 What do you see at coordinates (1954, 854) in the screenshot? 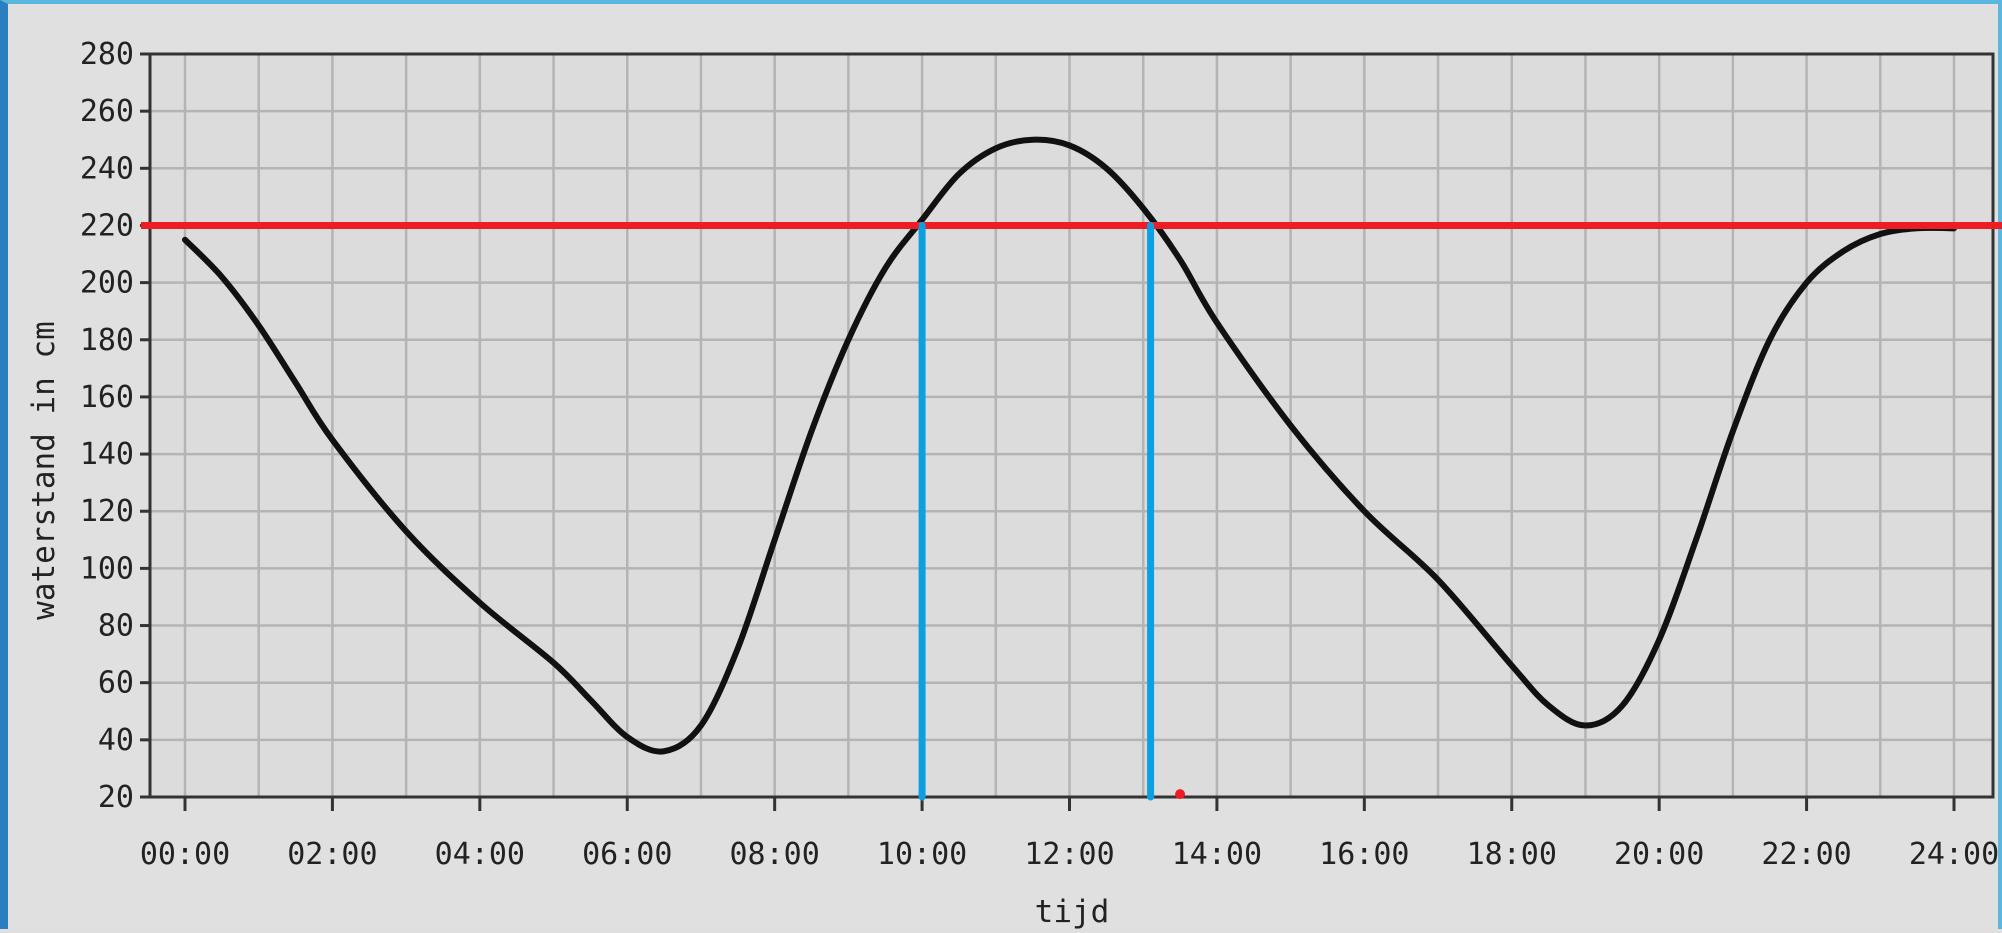
I see `x-tick-label: 24:00` at bounding box center [1954, 854].